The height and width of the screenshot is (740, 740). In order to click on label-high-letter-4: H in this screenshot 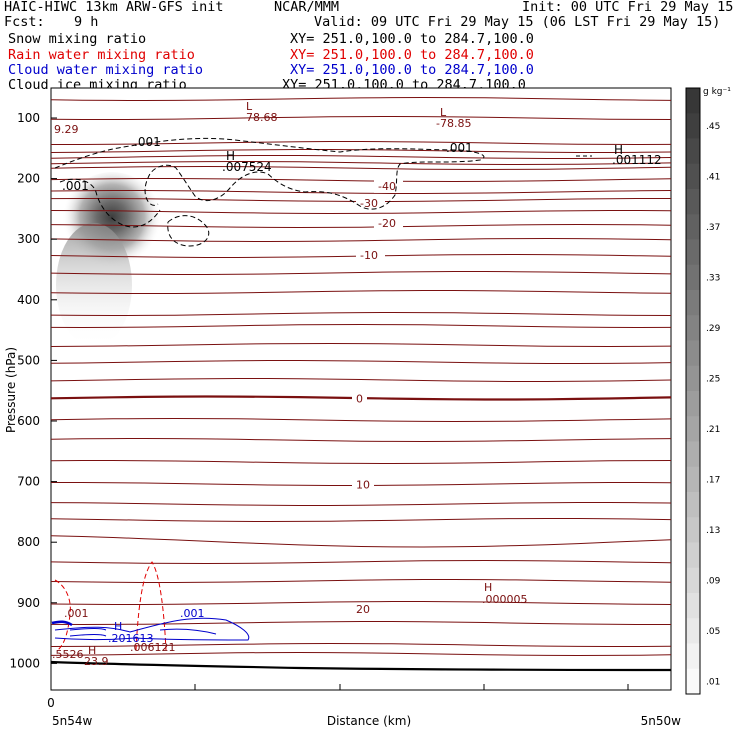, I will do `click(118, 626)`.